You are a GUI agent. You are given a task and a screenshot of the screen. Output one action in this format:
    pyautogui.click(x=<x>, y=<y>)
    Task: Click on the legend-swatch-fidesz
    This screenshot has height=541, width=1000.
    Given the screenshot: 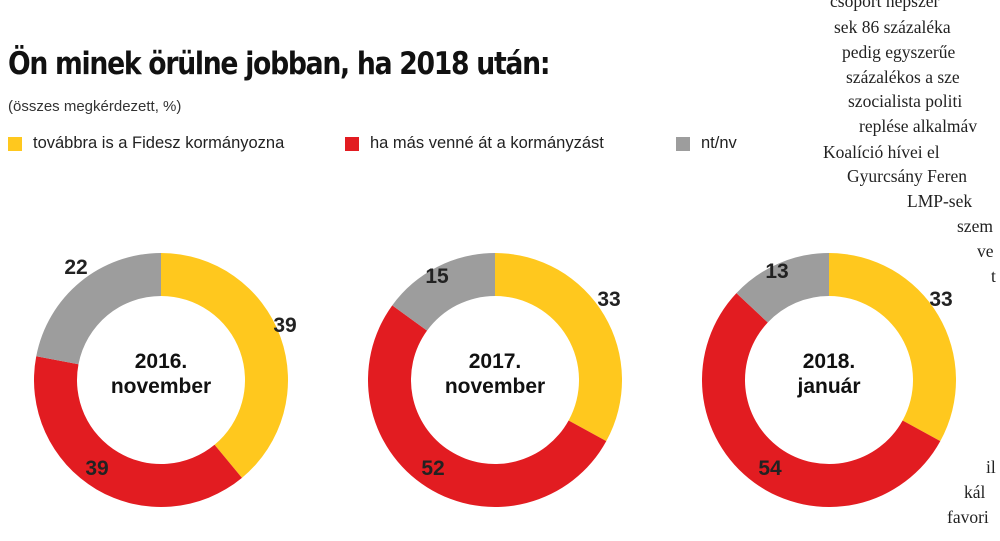 What is the action you would take?
    pyautogui.click(x=15, y=143)
    